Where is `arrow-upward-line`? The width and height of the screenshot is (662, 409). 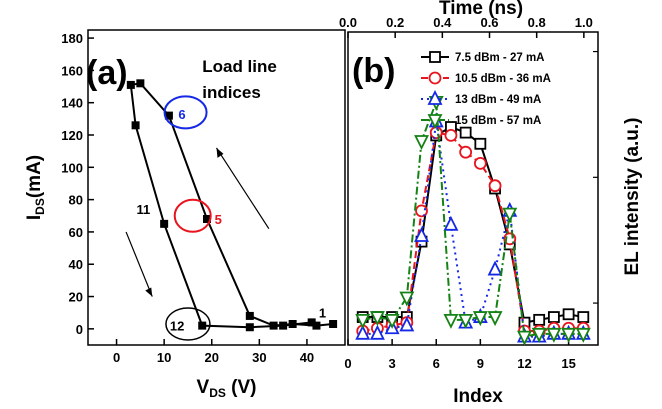 arrow-upward-line is located at coordinates (242, 188).